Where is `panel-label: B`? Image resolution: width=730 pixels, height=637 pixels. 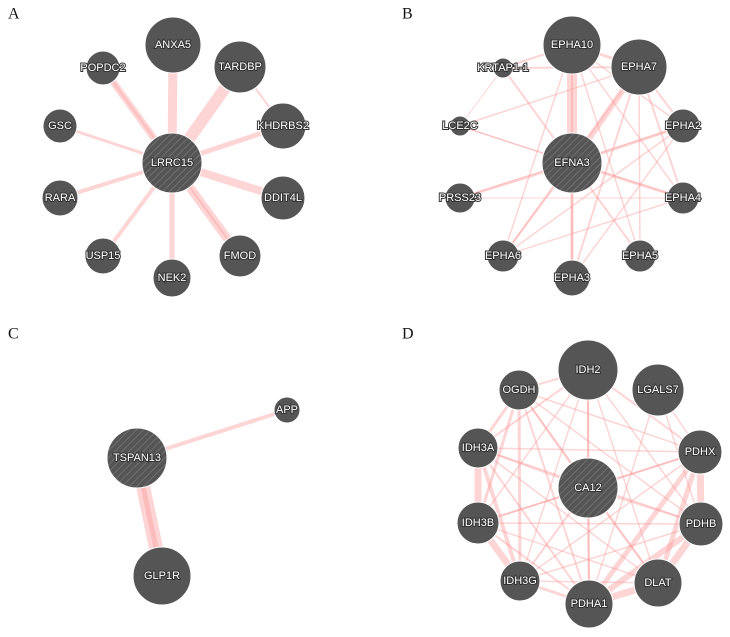
panel-label: B is located at coordinates (407, 14).